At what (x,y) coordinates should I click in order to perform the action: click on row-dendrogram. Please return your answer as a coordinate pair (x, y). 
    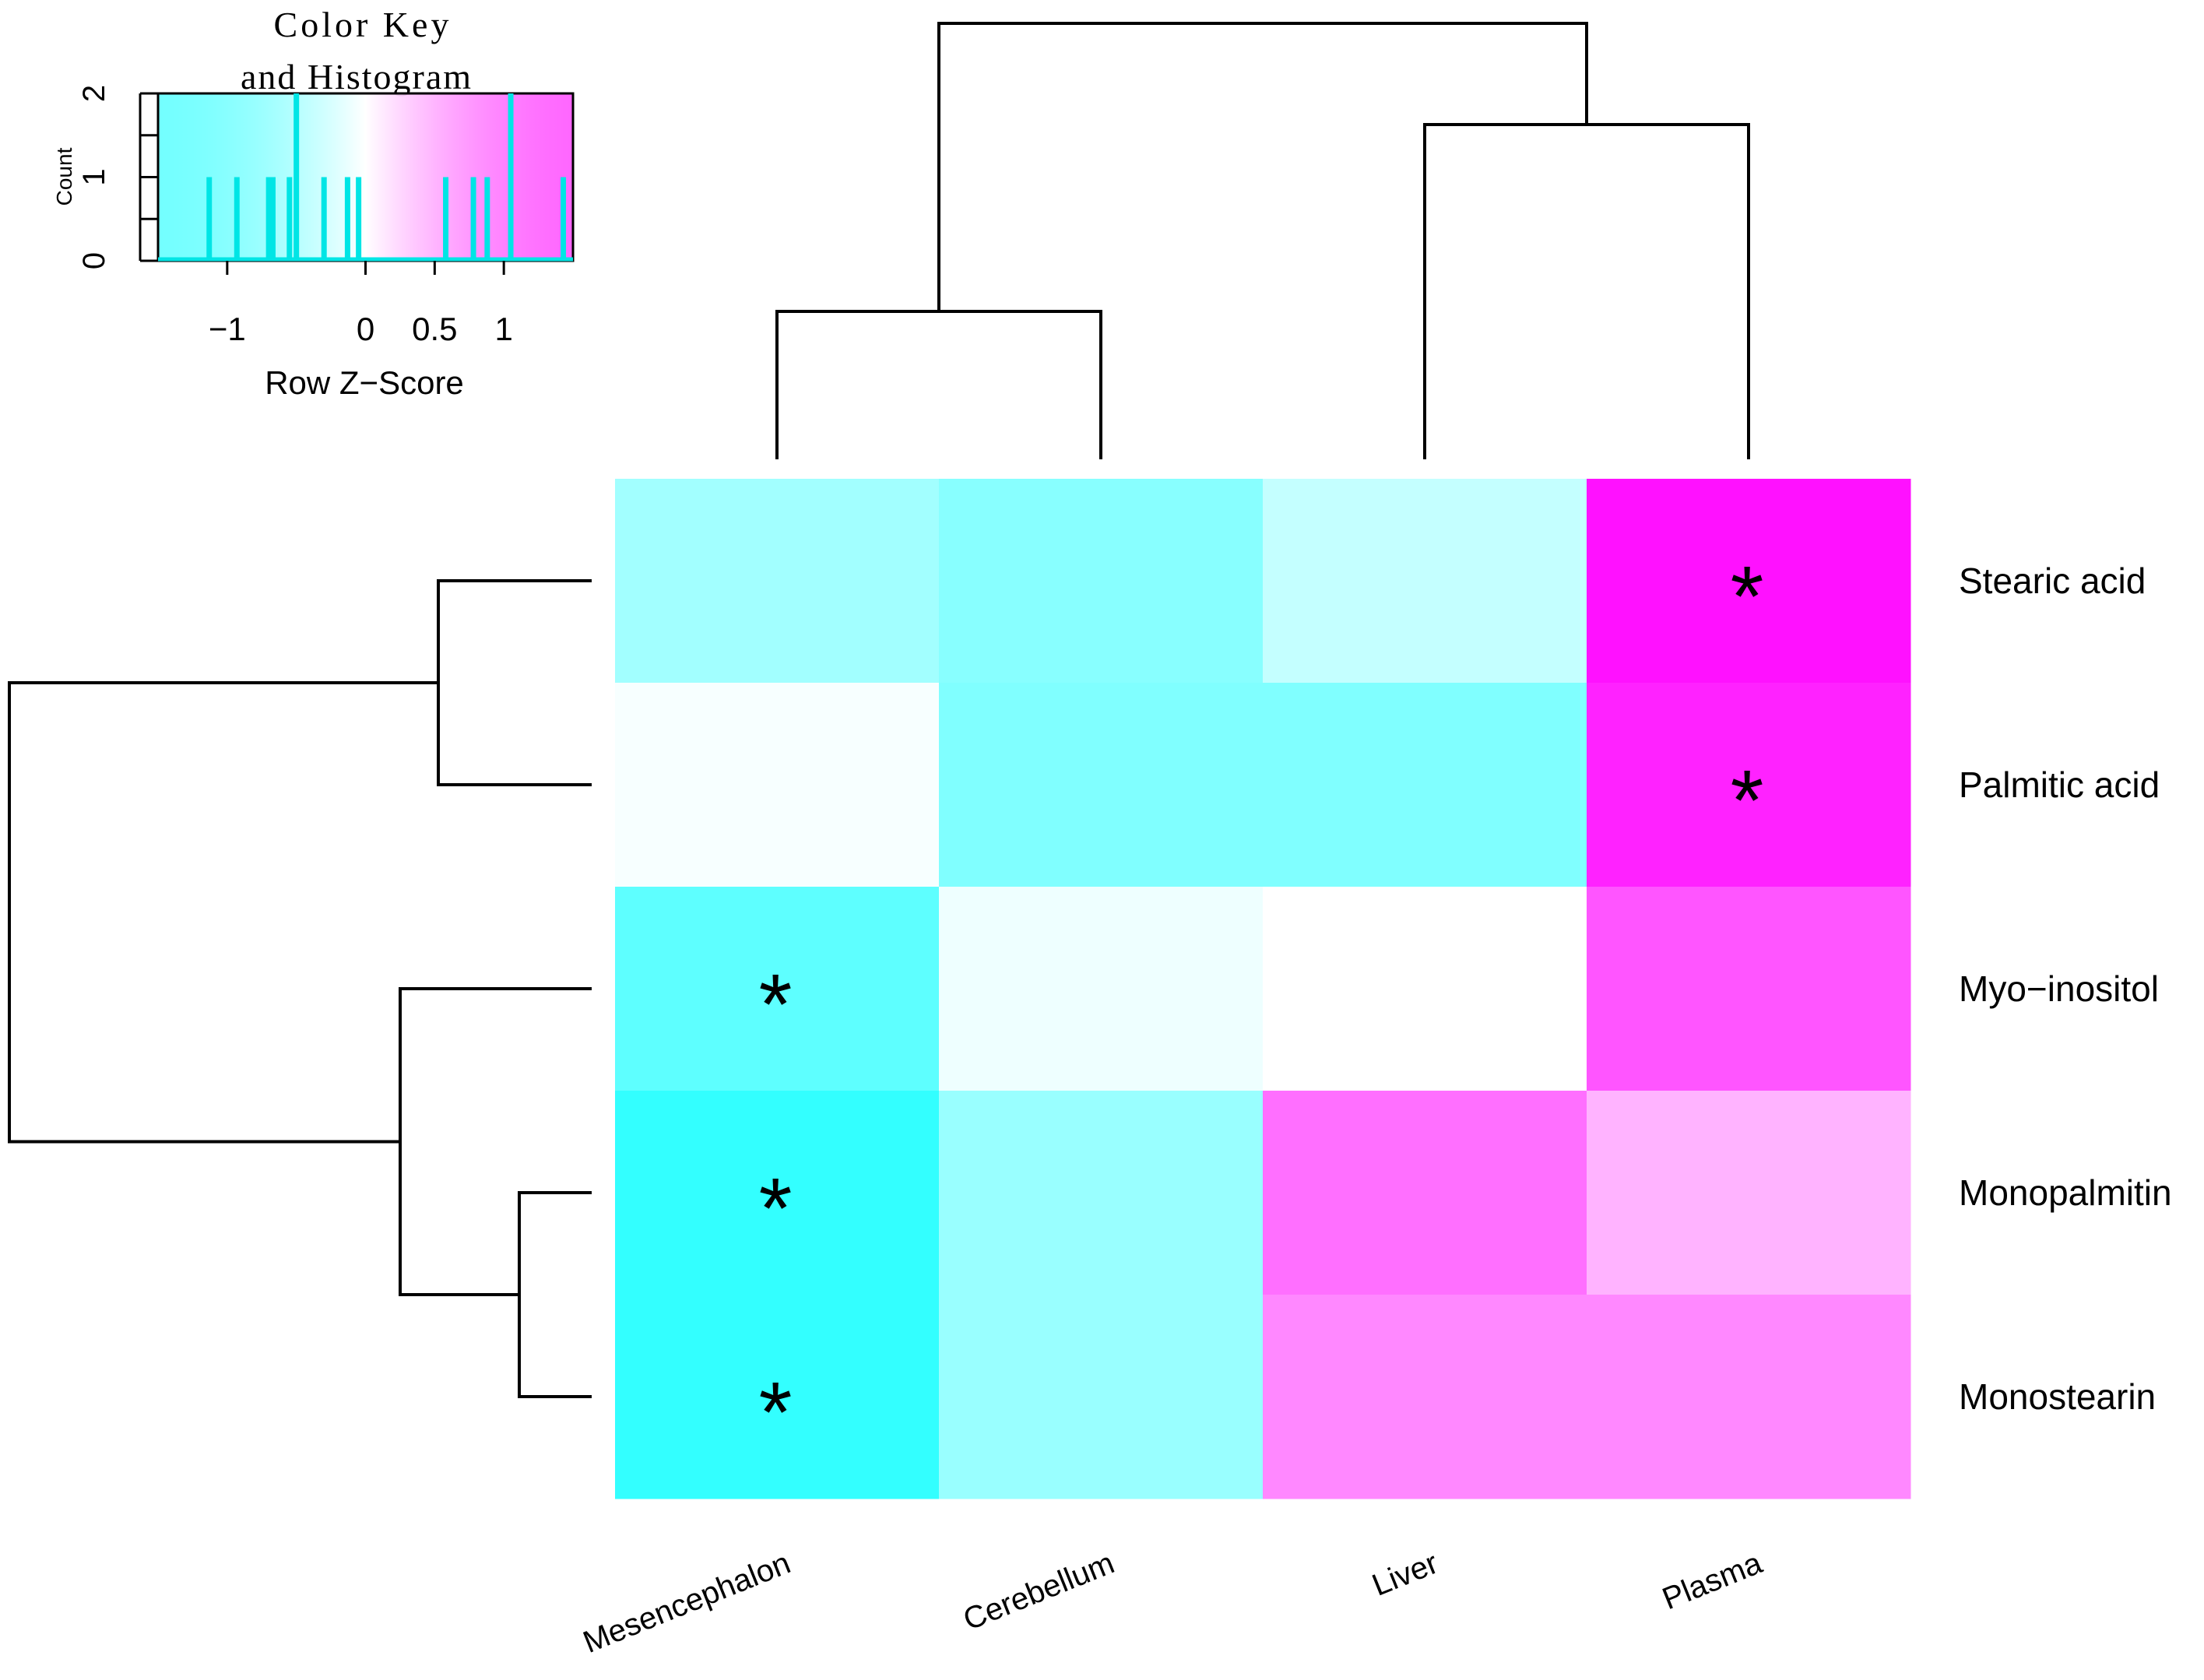
    Looking at the image, I should click on (300, 989).